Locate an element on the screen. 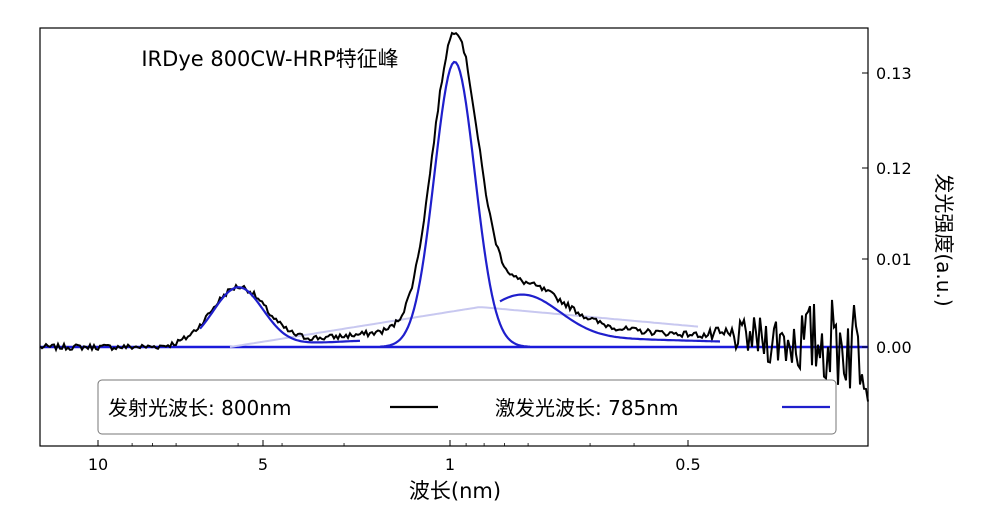 This screenshot has width=985, height=525. chart-title: IRDye 800CW-HRP特征峰 is located at coordinates (269, 59).